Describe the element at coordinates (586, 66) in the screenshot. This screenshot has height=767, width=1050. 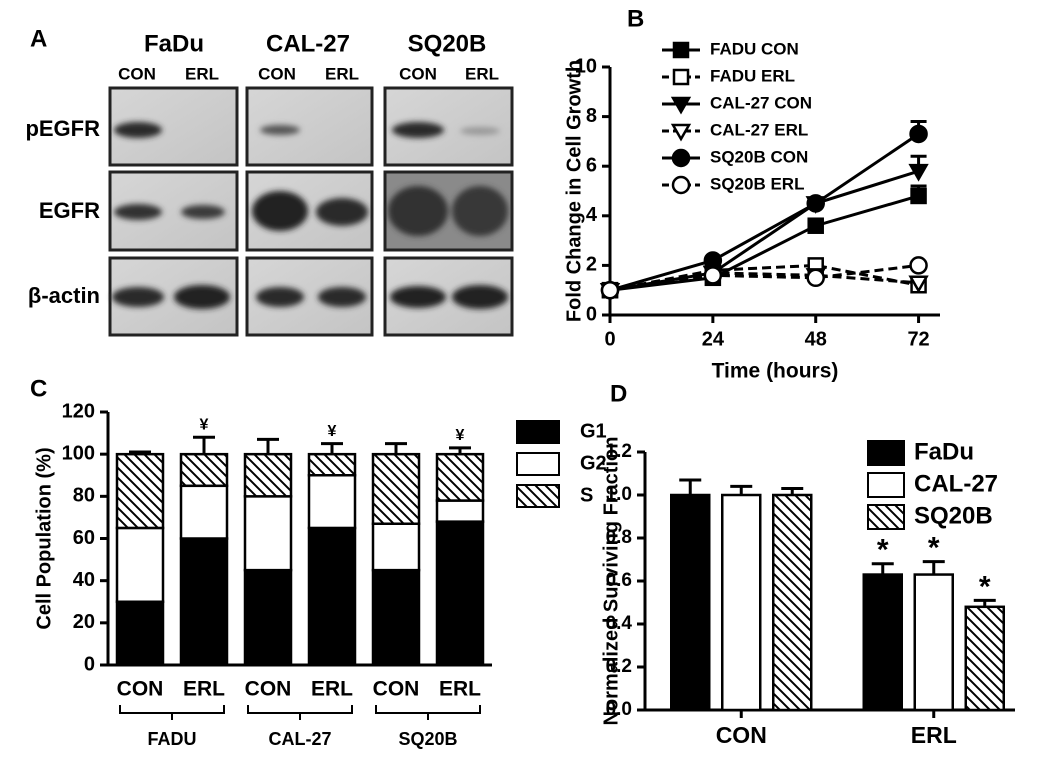
I see `y-tick-label: 10` at that location.